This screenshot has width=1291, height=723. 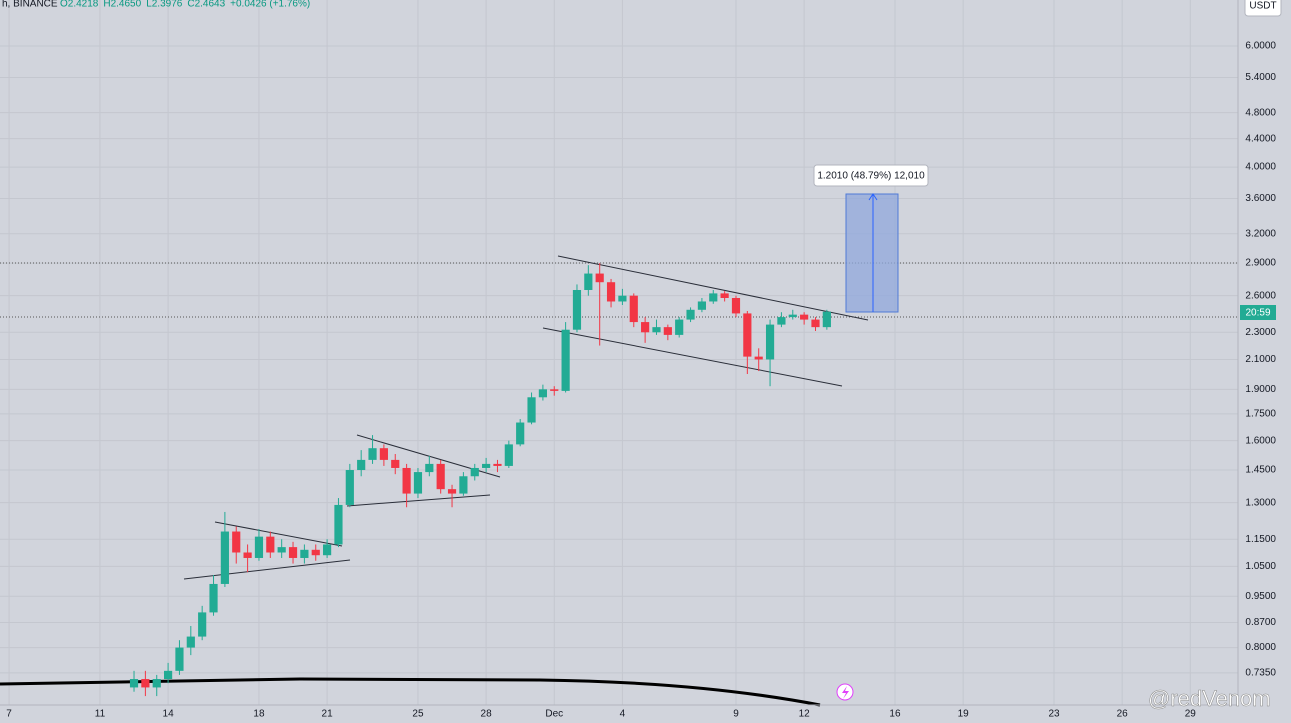 I want to click on y-tick-label: 4.4000, so click(x=1260, y=138).